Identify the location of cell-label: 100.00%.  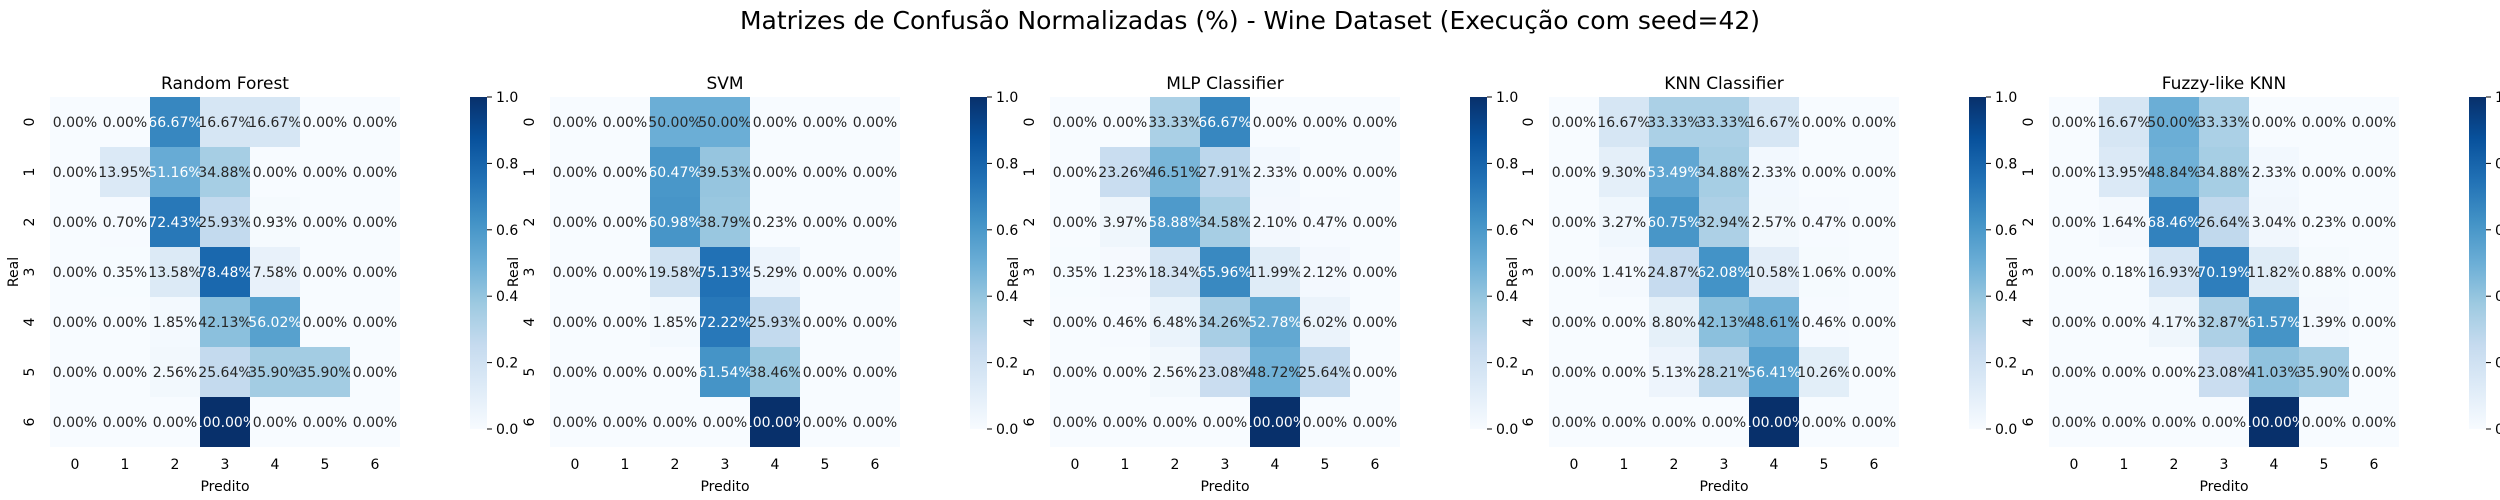
(775, 423).